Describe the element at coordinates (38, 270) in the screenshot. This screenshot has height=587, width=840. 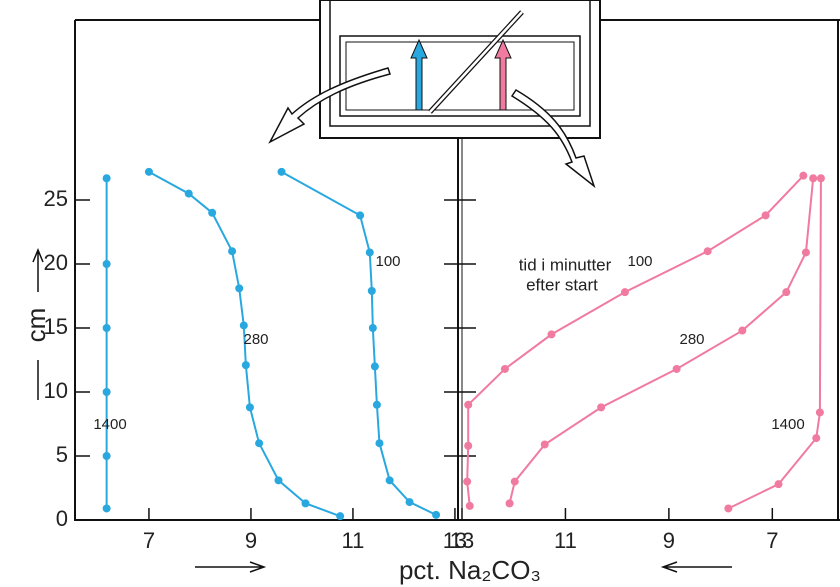
I see `y-label-arrow` at that location.